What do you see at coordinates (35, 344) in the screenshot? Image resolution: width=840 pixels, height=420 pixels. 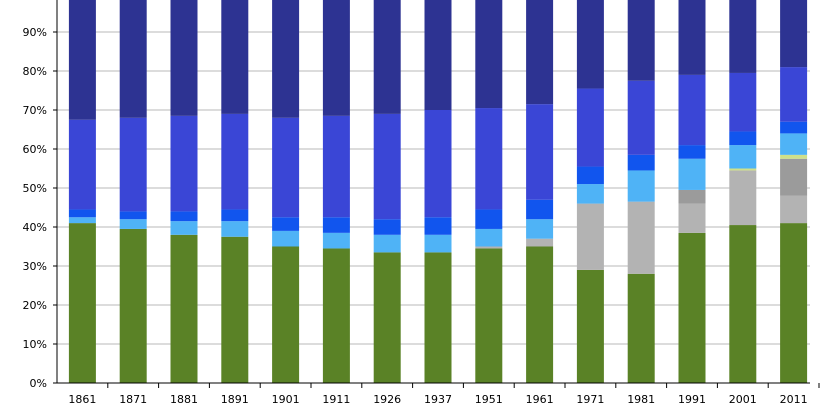 I see `y-tick-label: 10%` at bounding box center [35, 344].